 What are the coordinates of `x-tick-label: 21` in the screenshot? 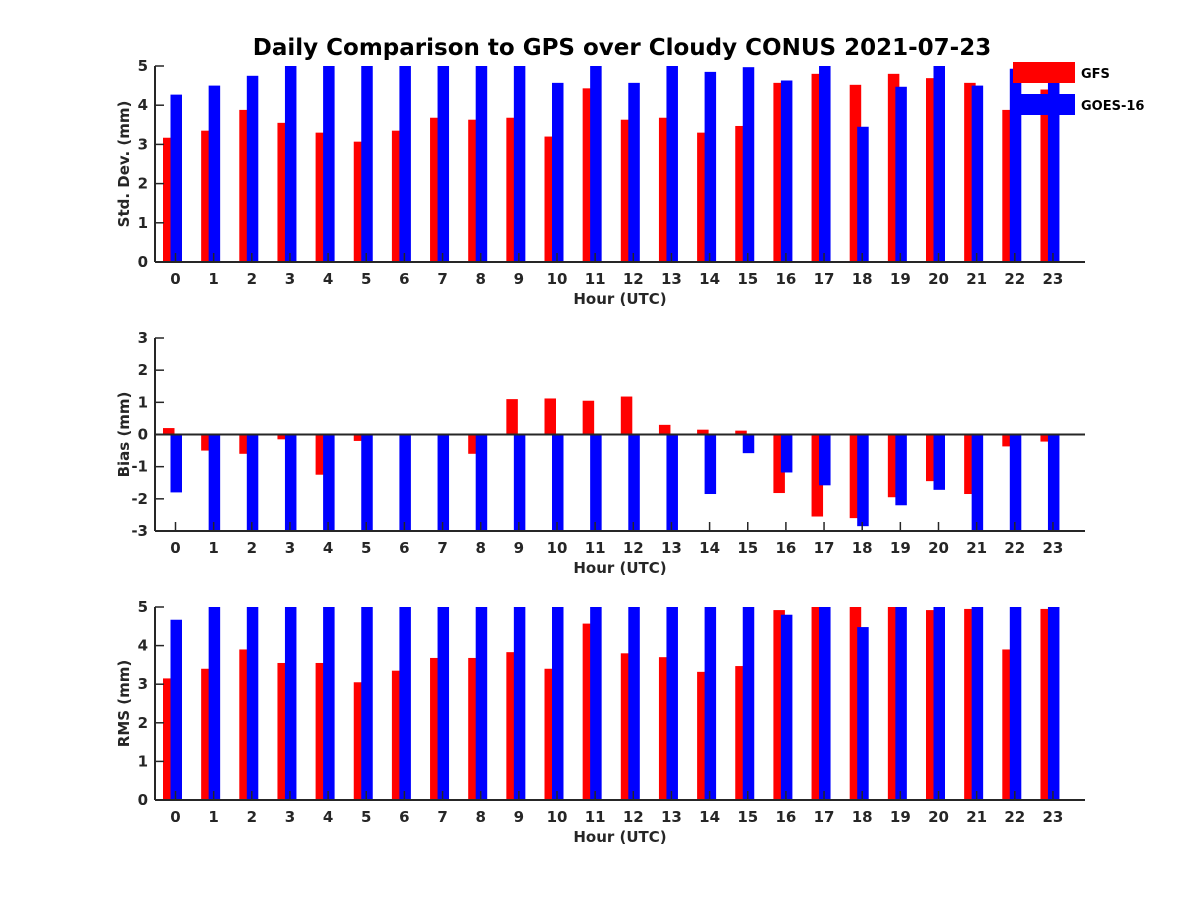 It's located at (976, 817).